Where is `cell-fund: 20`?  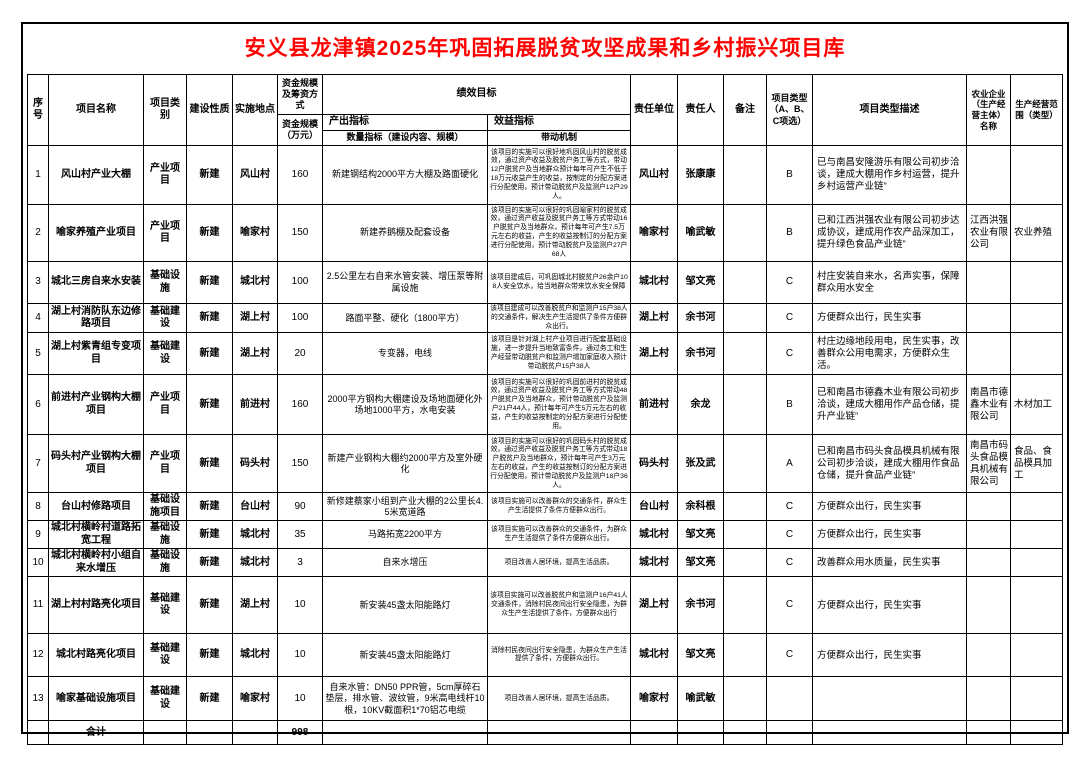 cell-fund: 20 is located at coordinates (300, 354).